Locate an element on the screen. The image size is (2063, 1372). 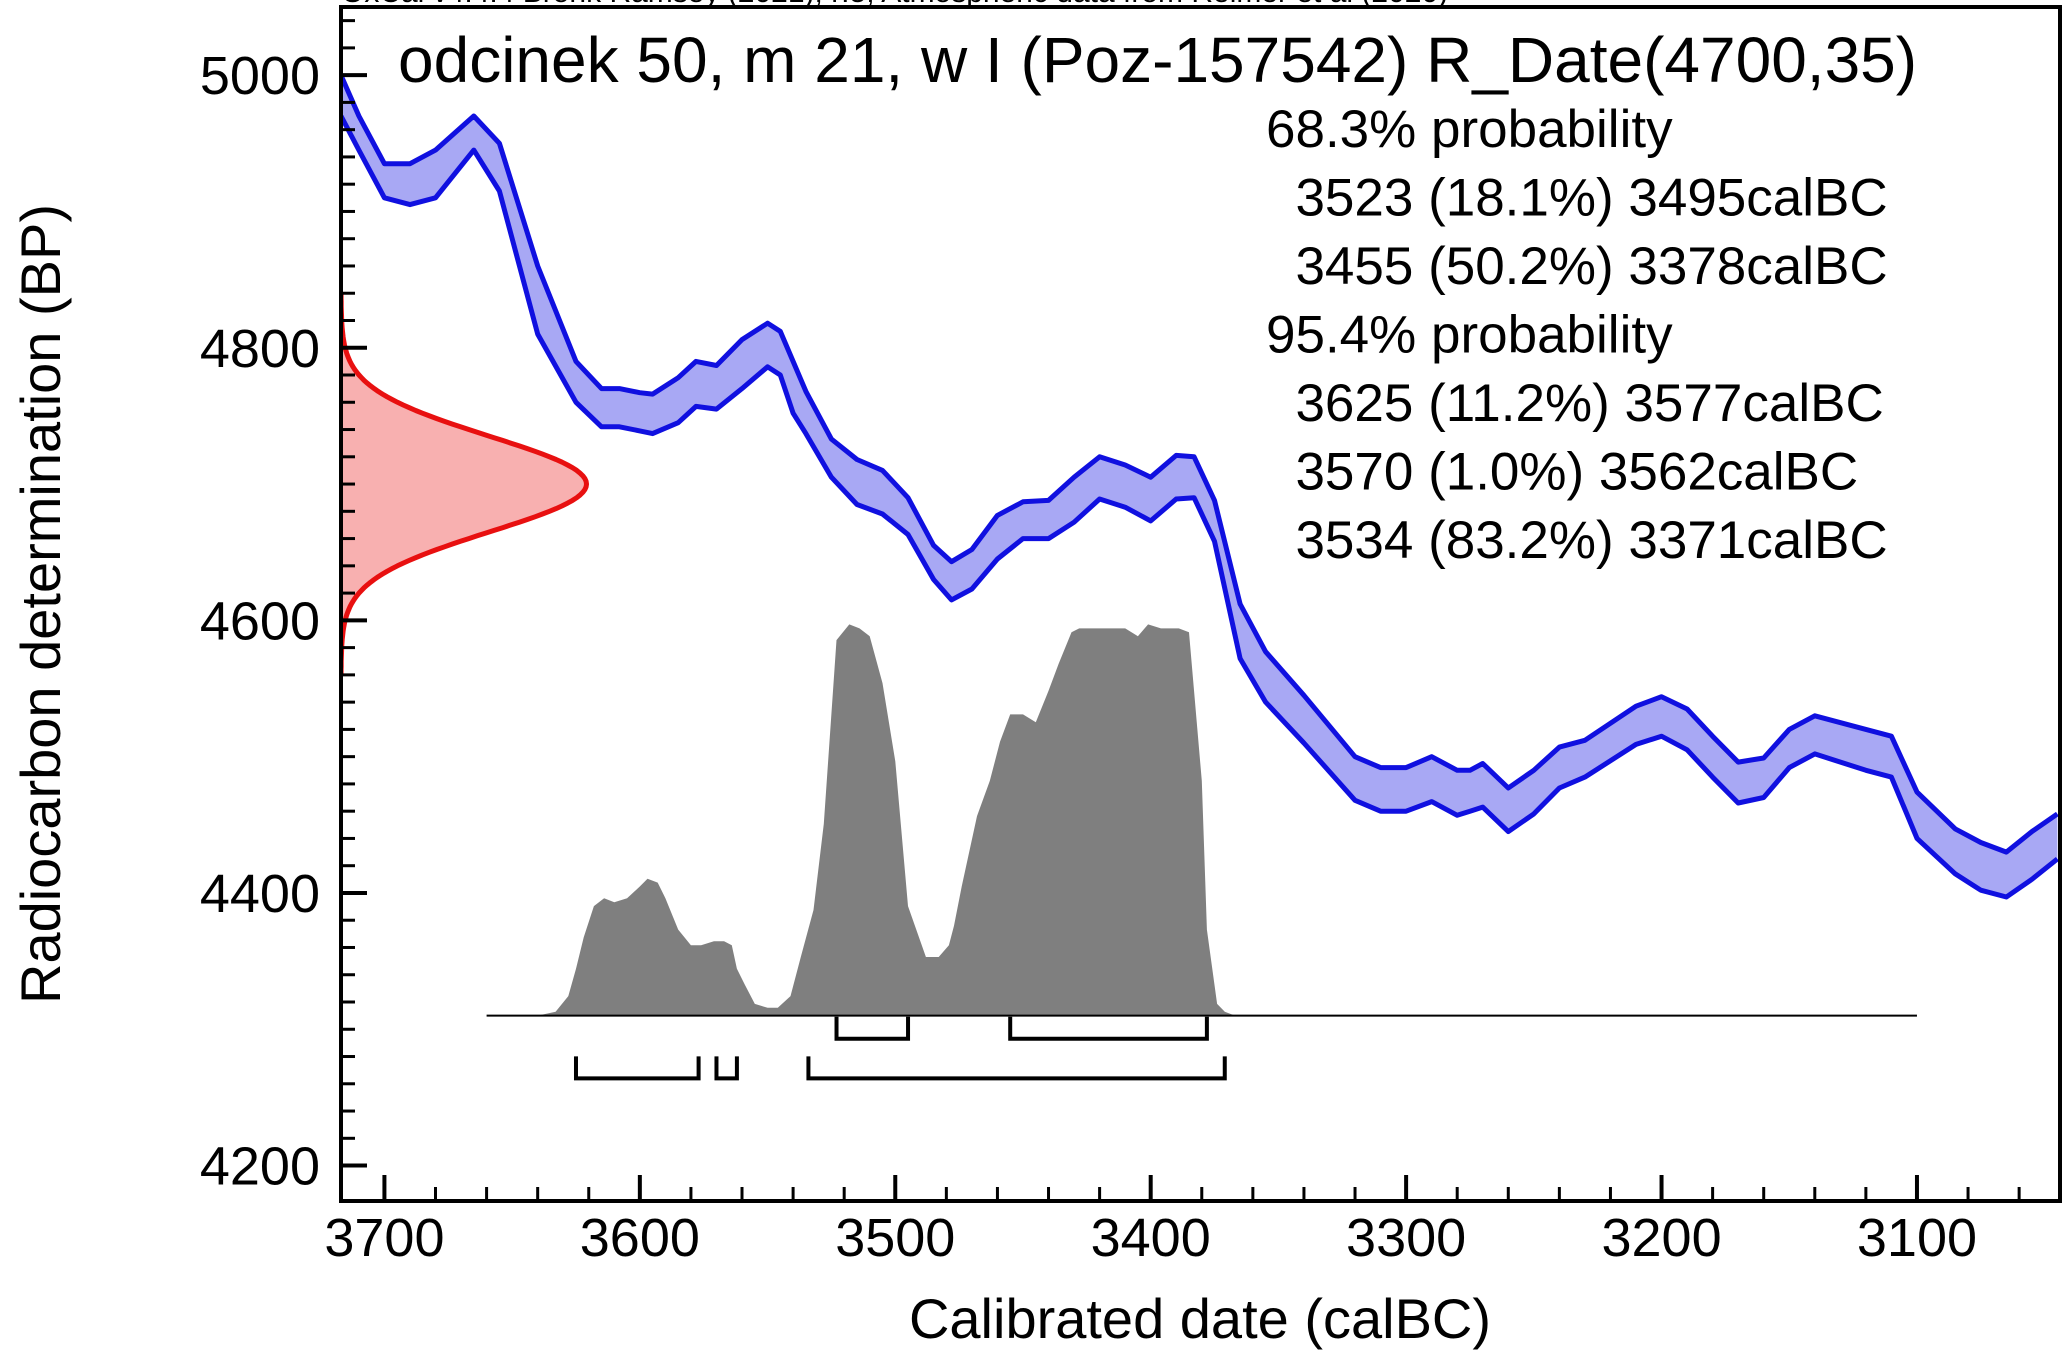
probability-info-line: 95.4% probability is located at coordinates (1469, 335).